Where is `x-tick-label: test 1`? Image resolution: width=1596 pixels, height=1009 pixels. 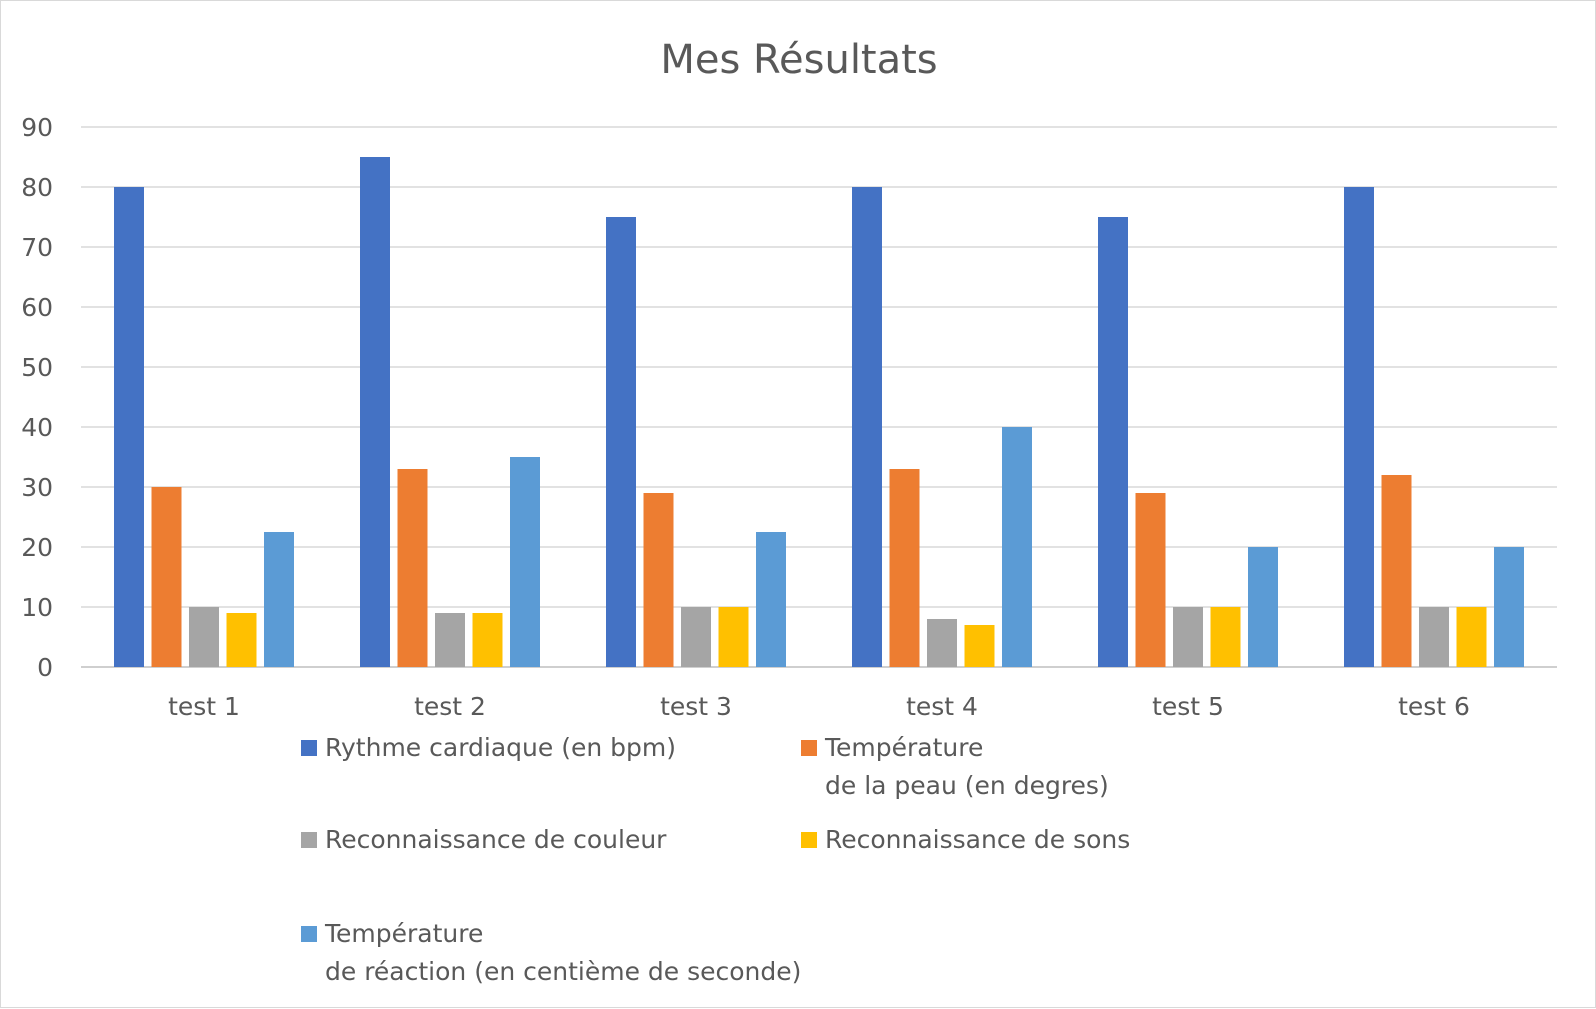
x-tick-label: test 1 is located at coordinates (204, 706).